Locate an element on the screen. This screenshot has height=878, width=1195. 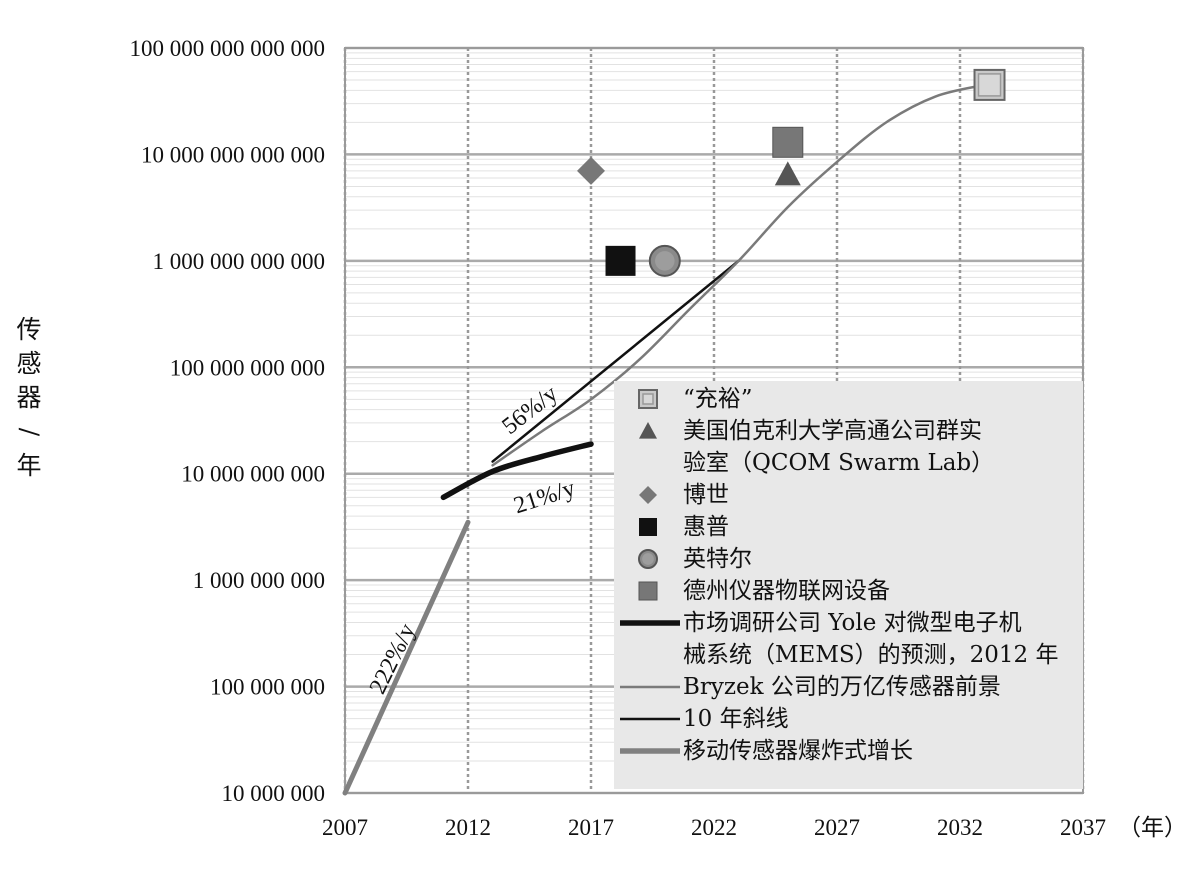
y-tick-label: 100 000 000 000 000 is located at coordinates (228, 48).